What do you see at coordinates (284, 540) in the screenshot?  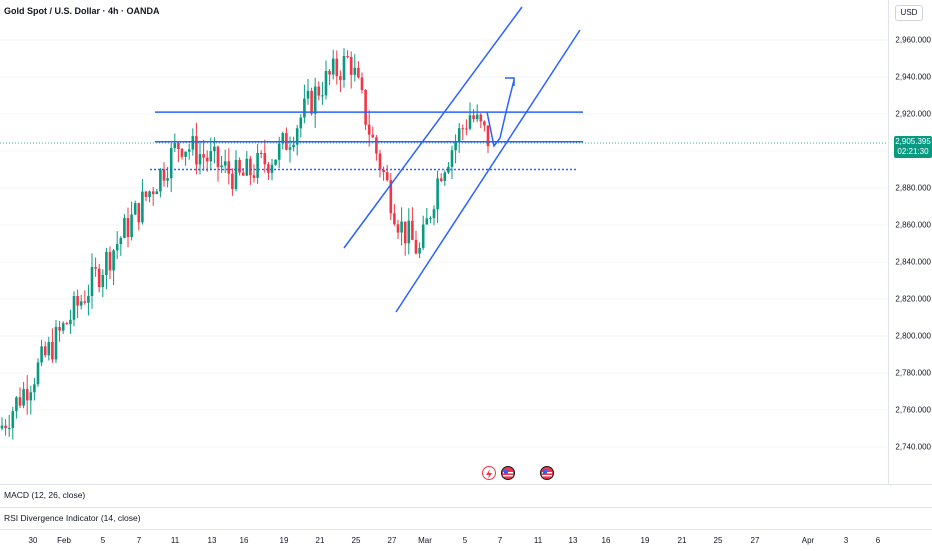 I see `time-tick-label: 19` at bounding box center [284, 540].